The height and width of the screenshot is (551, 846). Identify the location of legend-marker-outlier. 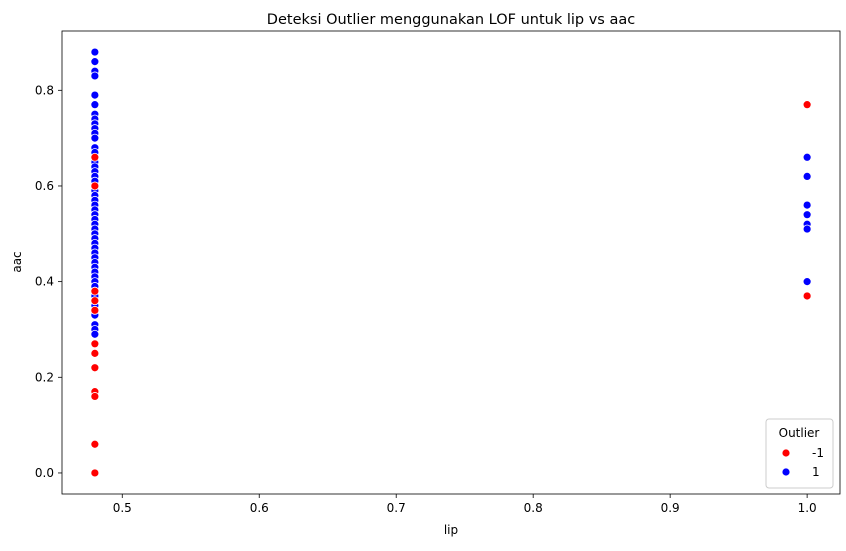
(786, 453).